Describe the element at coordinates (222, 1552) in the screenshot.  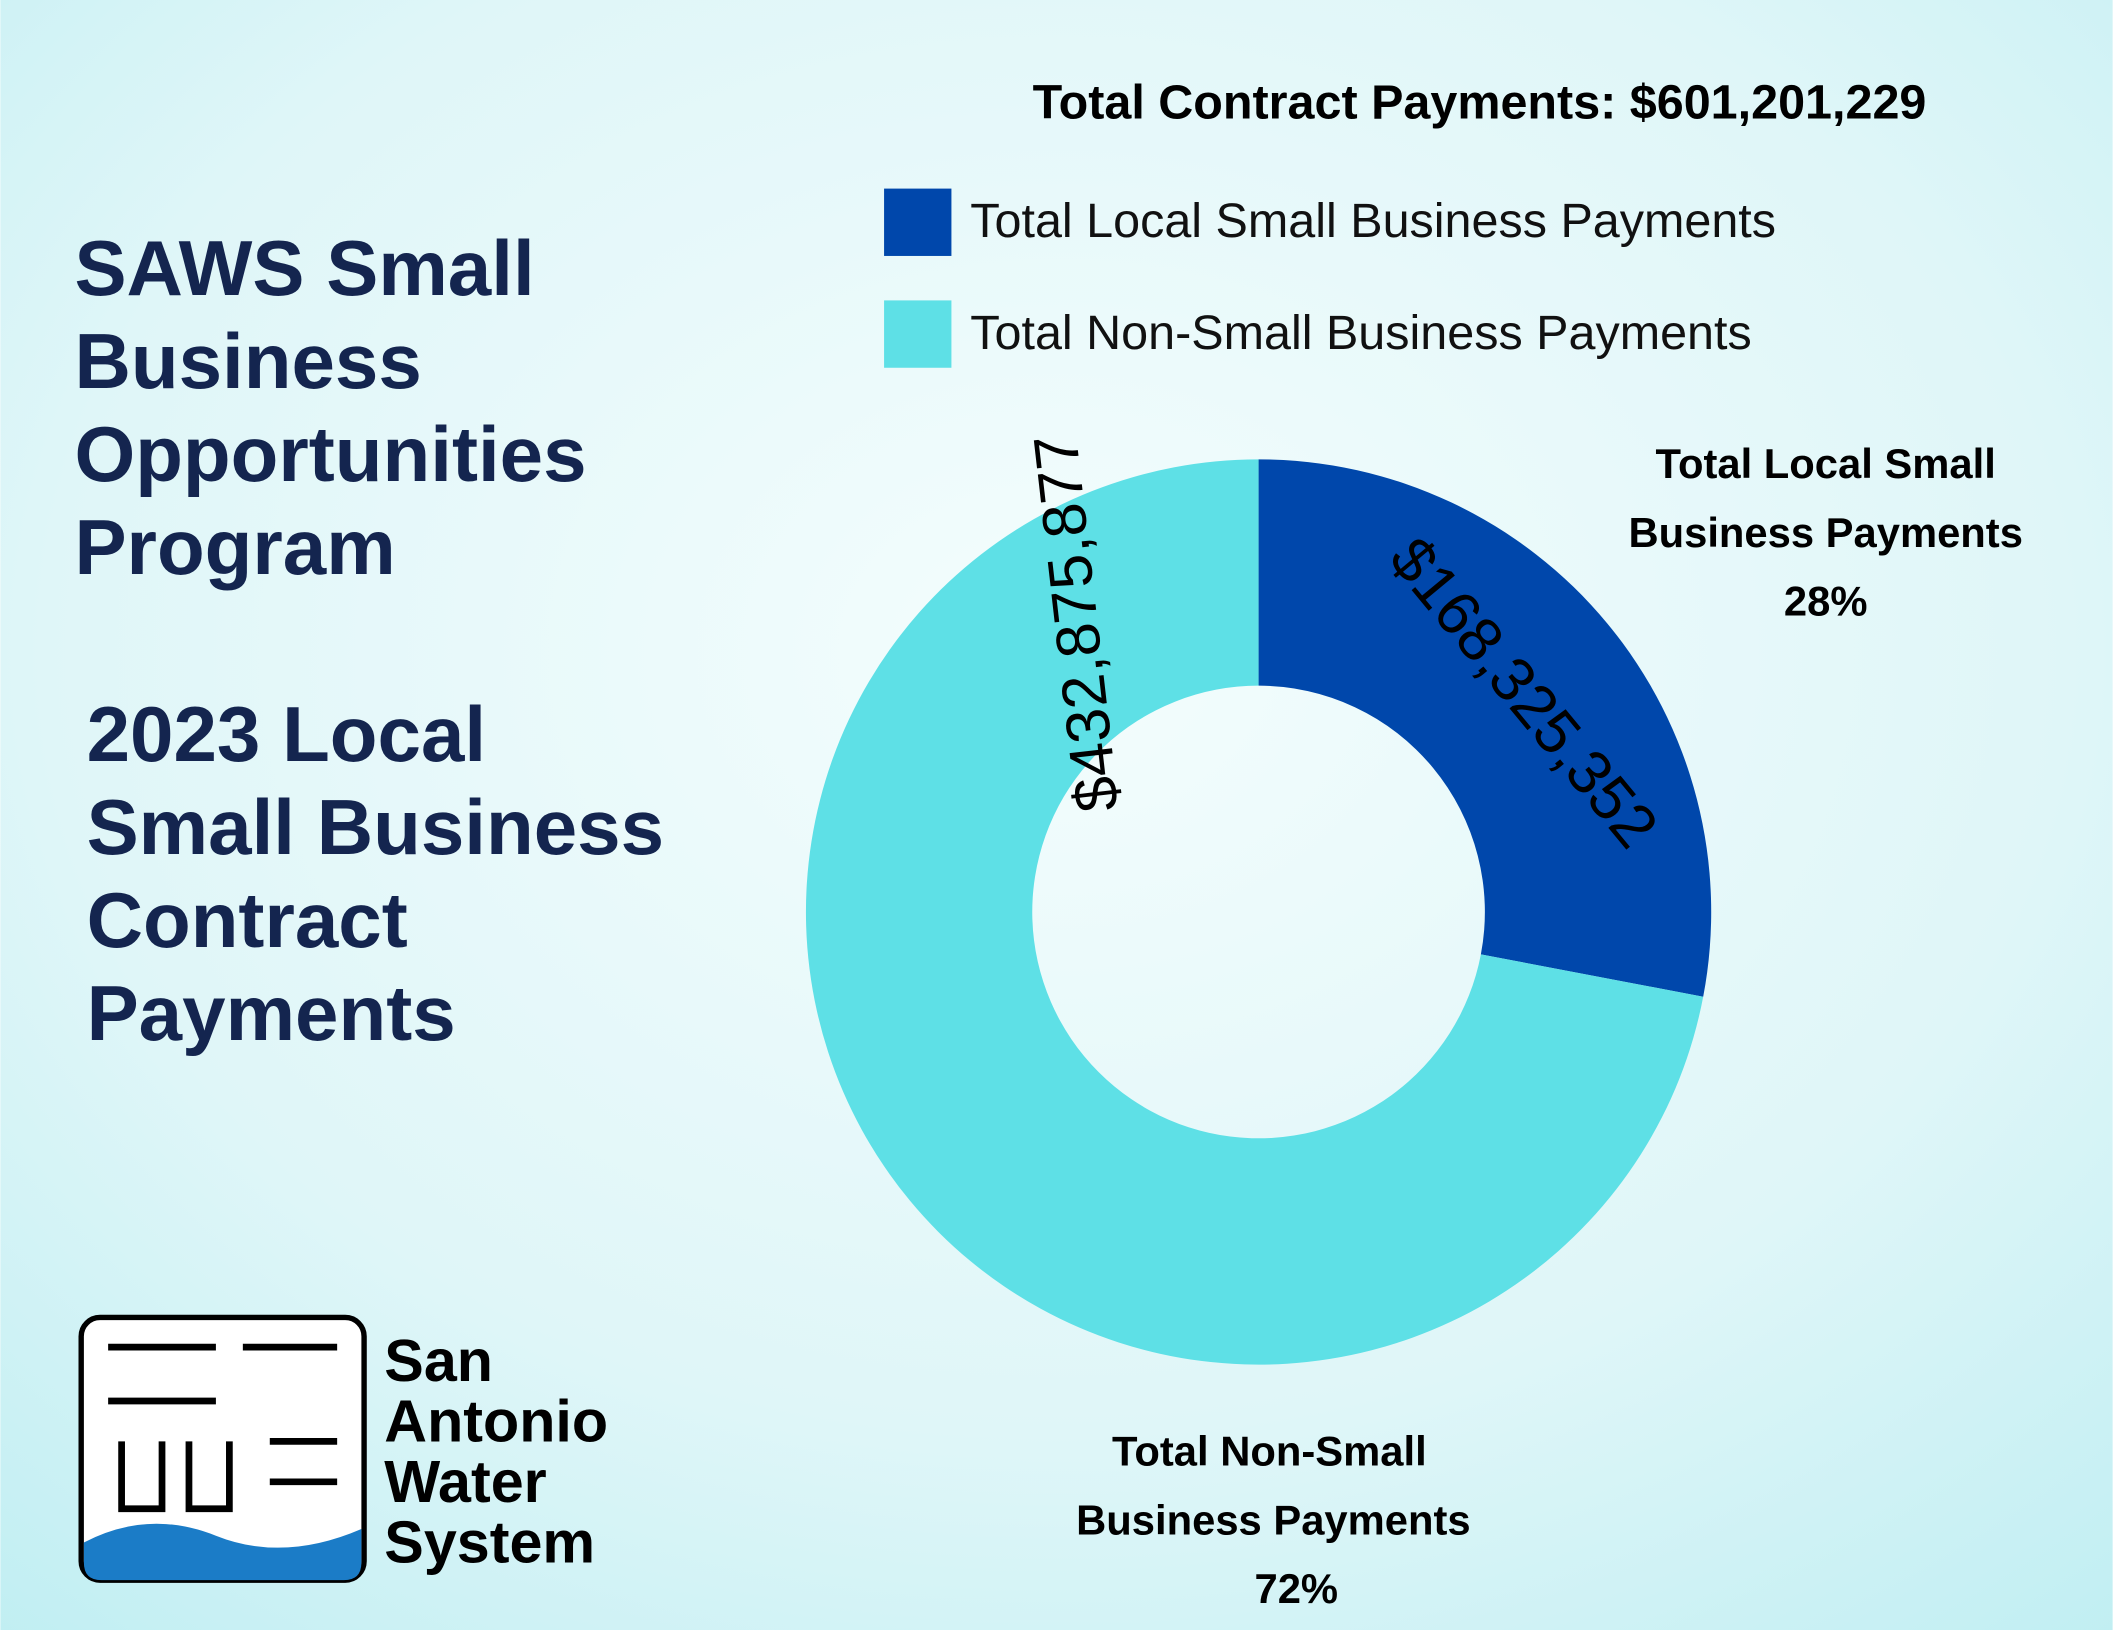
I see `logo-water` at that location.